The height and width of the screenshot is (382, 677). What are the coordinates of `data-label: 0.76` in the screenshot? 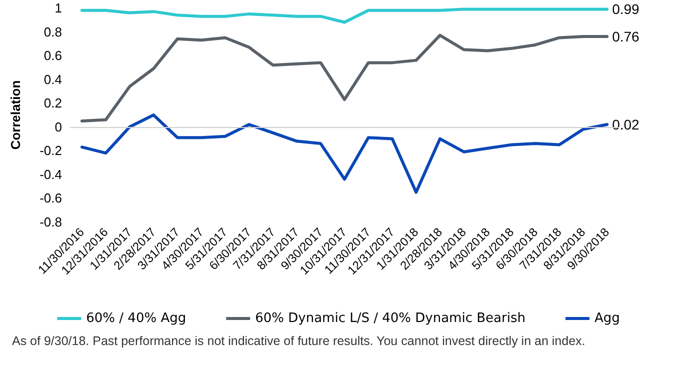 It's located at (626, 36).